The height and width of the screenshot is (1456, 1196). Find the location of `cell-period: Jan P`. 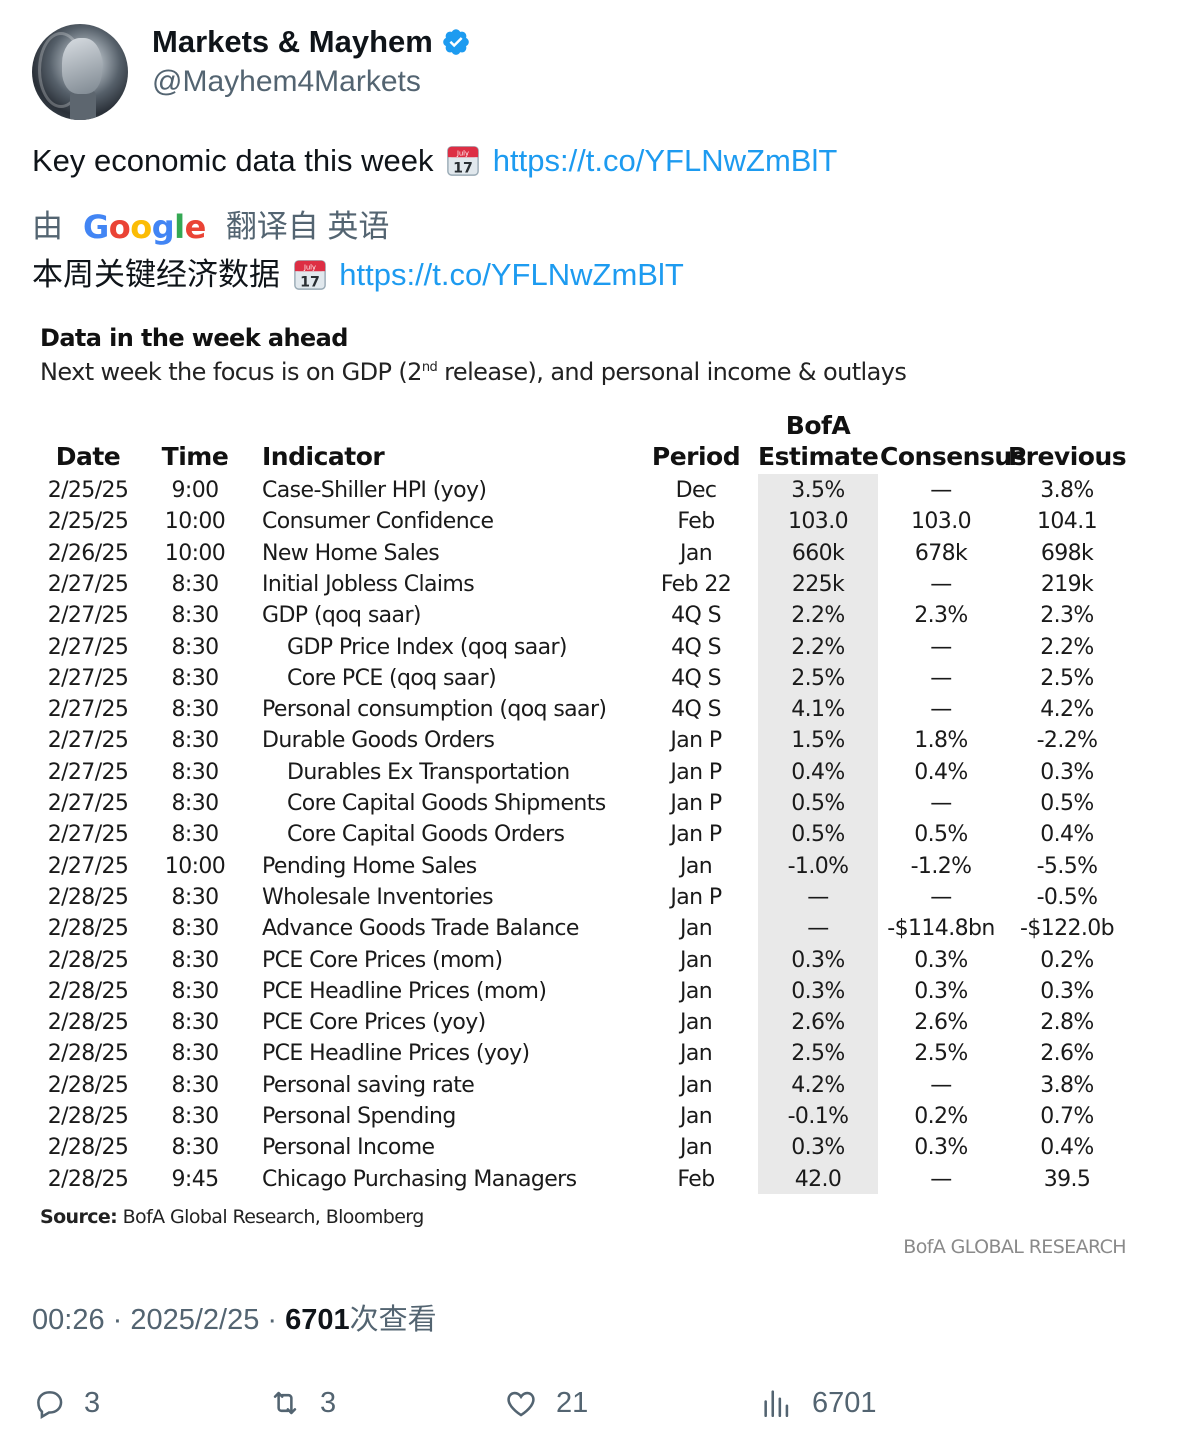

cell-period: Jan P is located at coordinates (696, 803).